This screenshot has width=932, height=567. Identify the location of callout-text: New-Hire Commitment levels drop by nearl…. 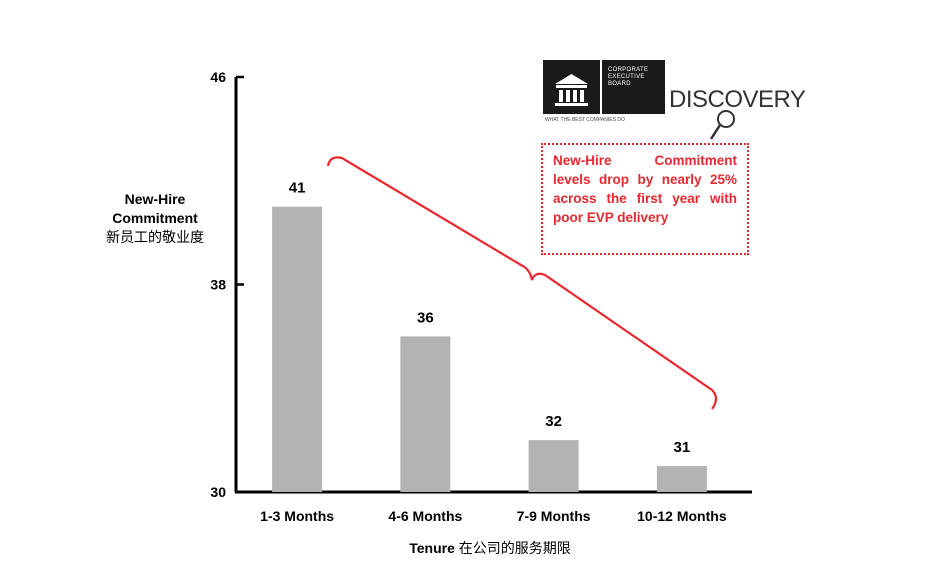
(645, 189).